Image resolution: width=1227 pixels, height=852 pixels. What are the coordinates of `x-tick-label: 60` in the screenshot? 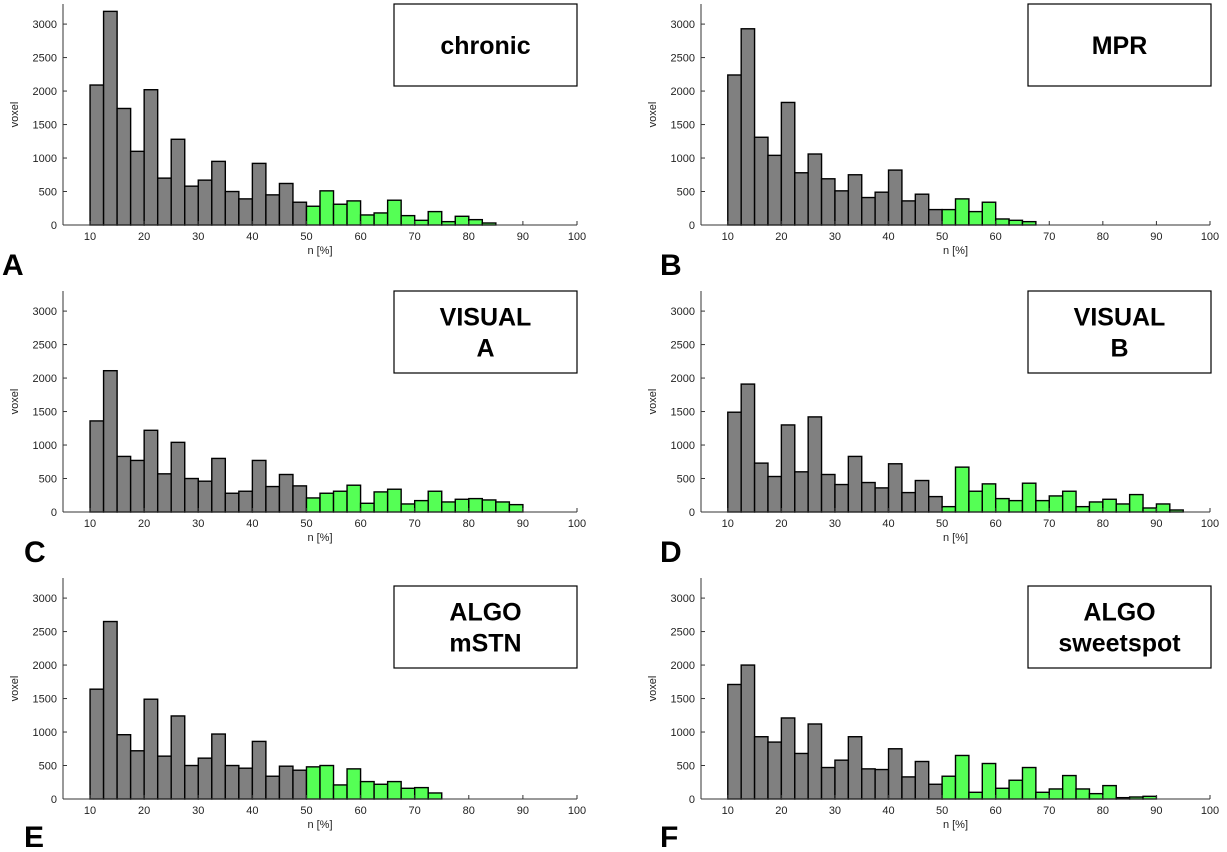 It's located at (360, 524).